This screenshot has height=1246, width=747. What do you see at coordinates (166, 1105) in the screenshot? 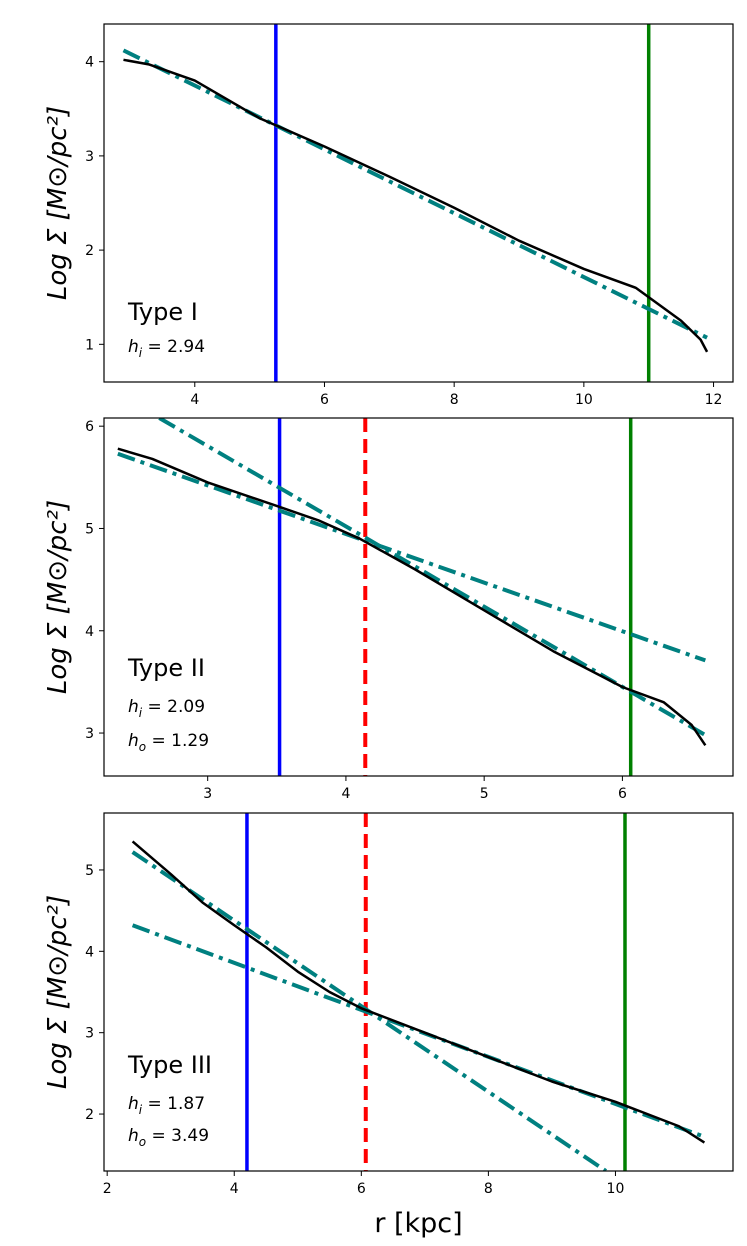
I see `inner-scale-length-label: hi = 1.87` at bounding box center [166, 1105].